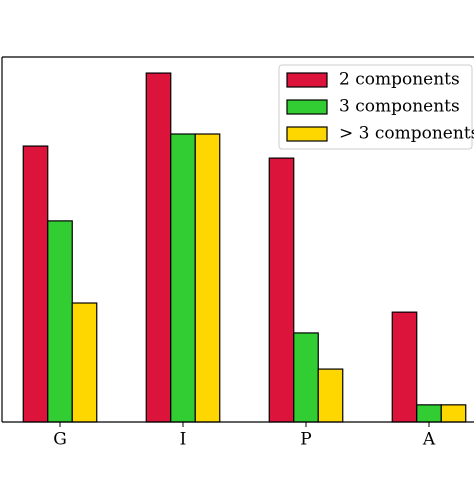  I want to click on x-tick-label: P, so click(305, 440).